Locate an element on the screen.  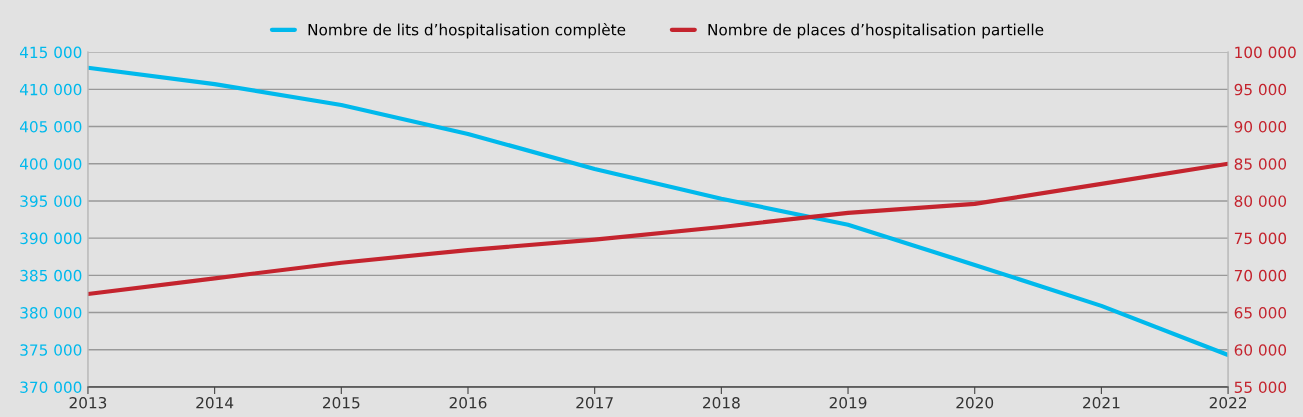
y-tick-label: 395 000 is located at coordinates (51, 201).